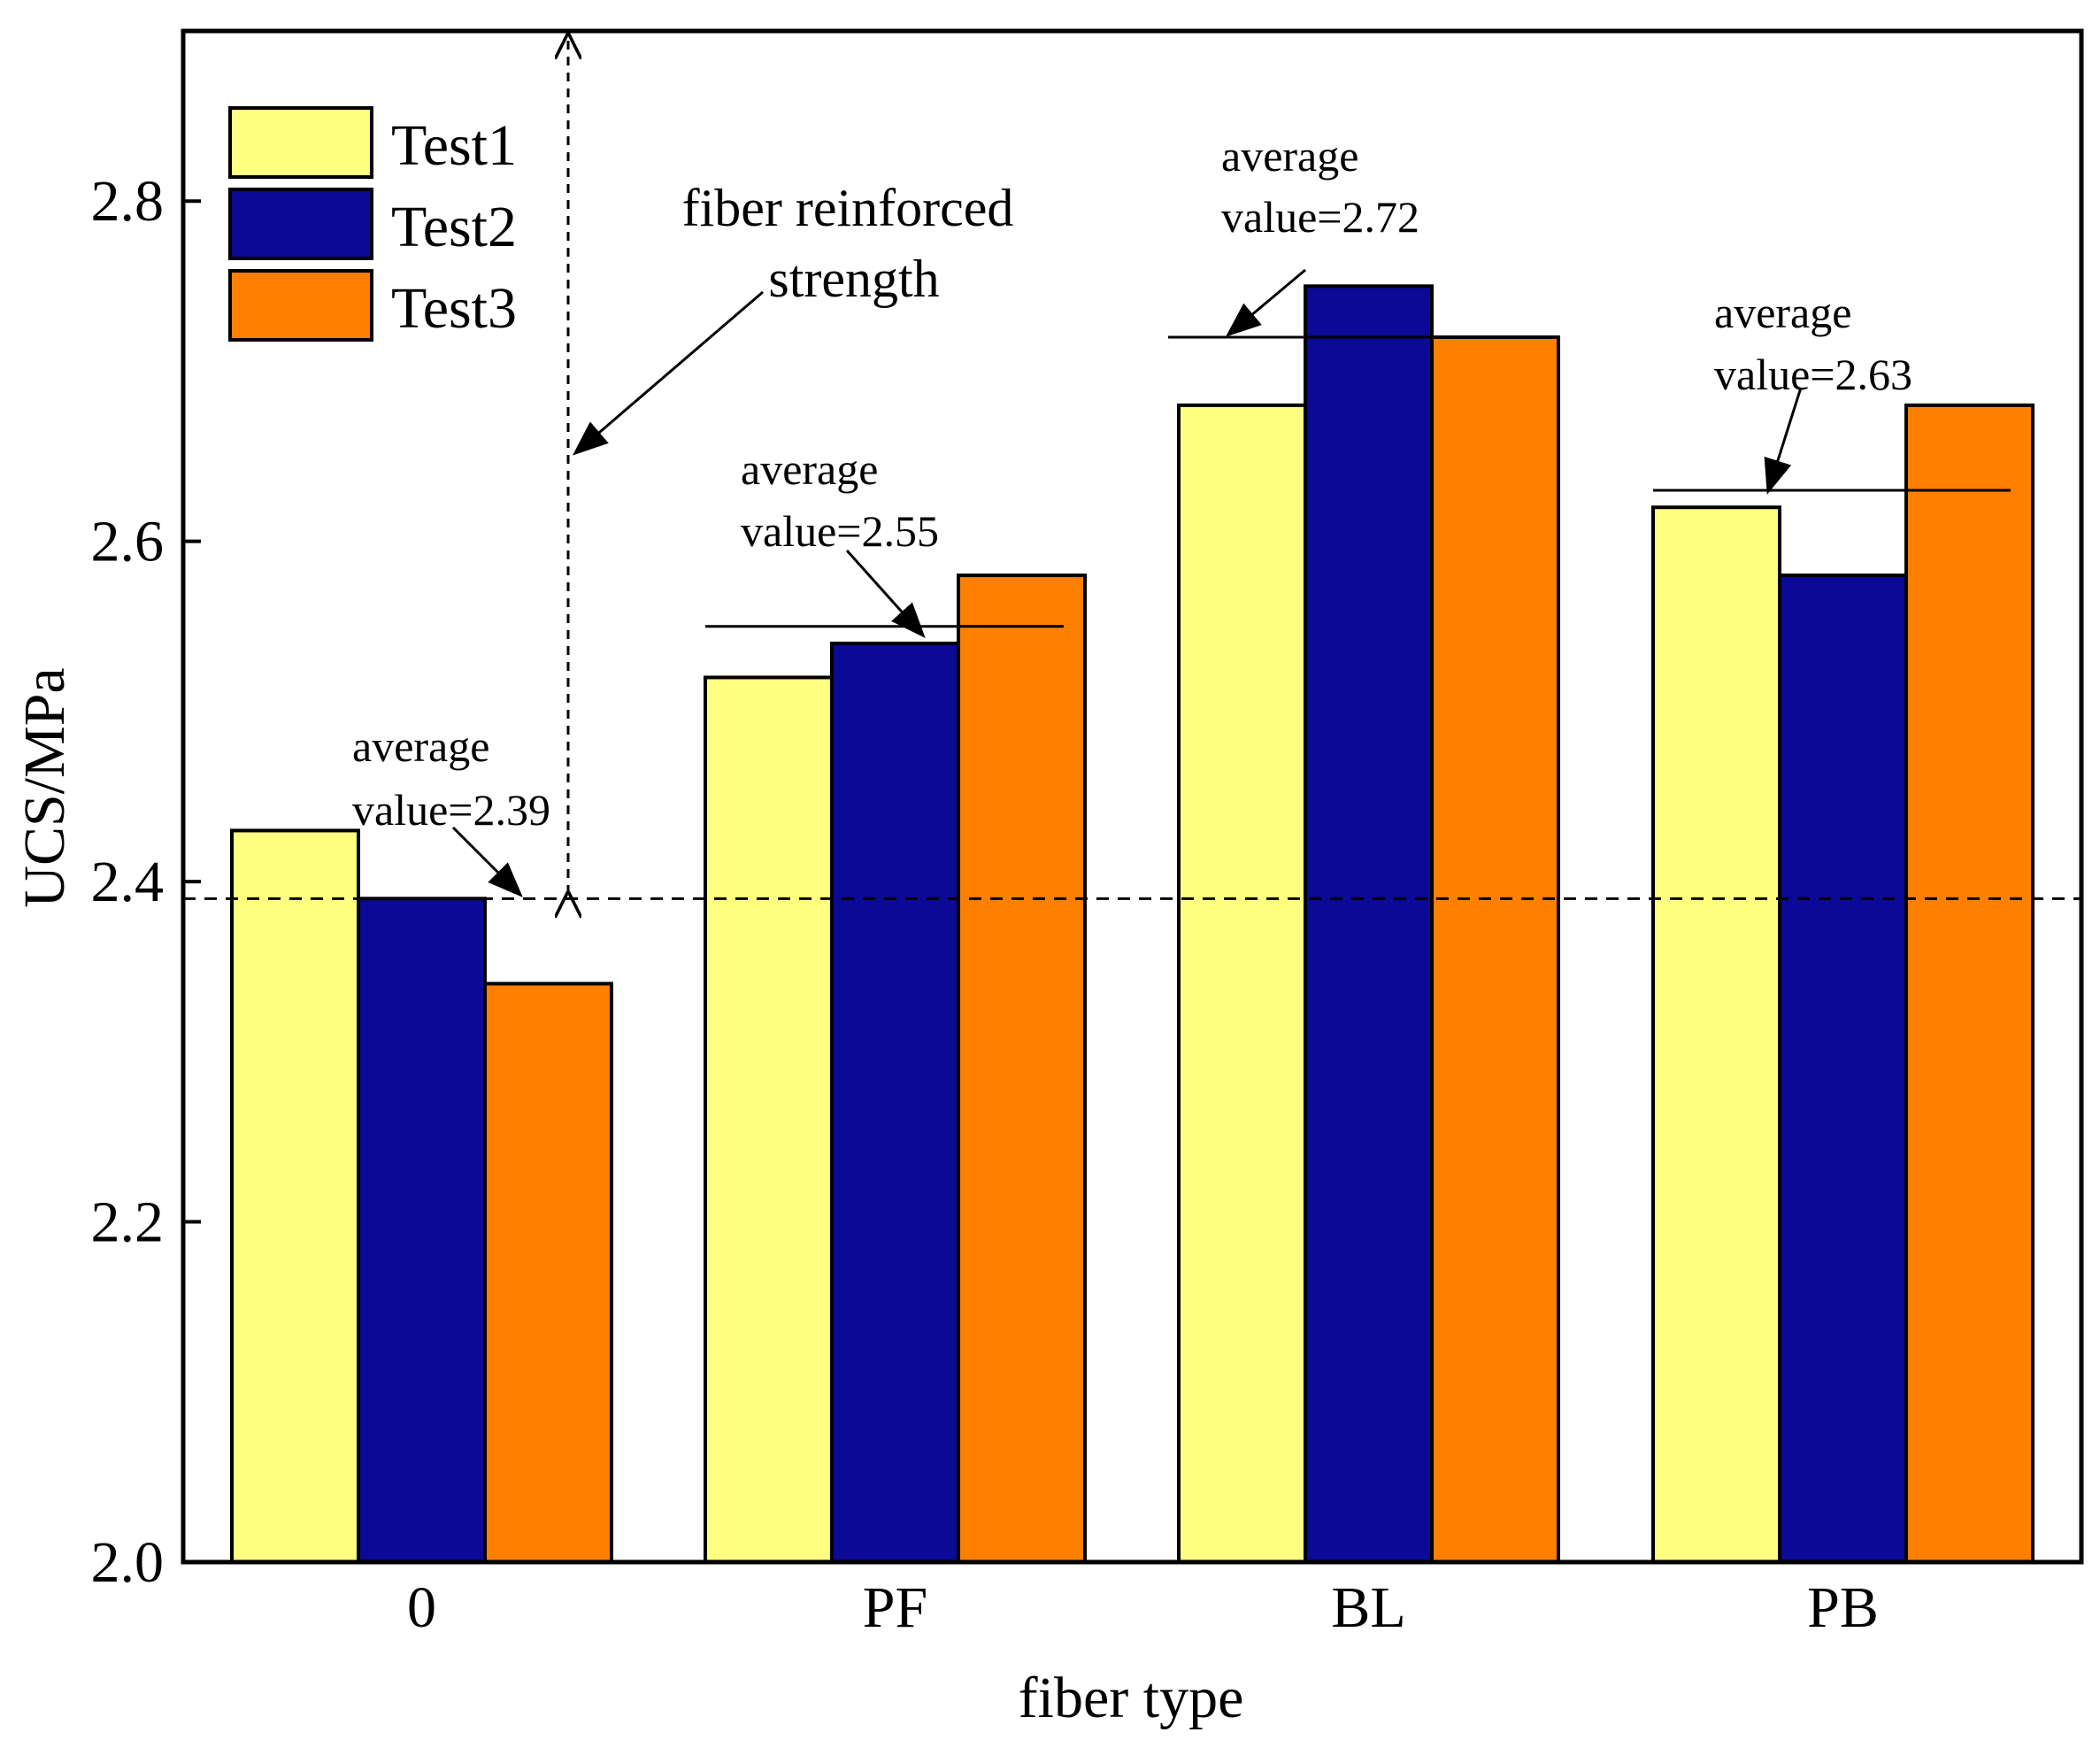 The height and width of the screenshot is (1763, 2100). What do you see at coordinates (1242, 983) in the screenshot?
I see `bar-test1-bl` at bounding box center [1242, 983].